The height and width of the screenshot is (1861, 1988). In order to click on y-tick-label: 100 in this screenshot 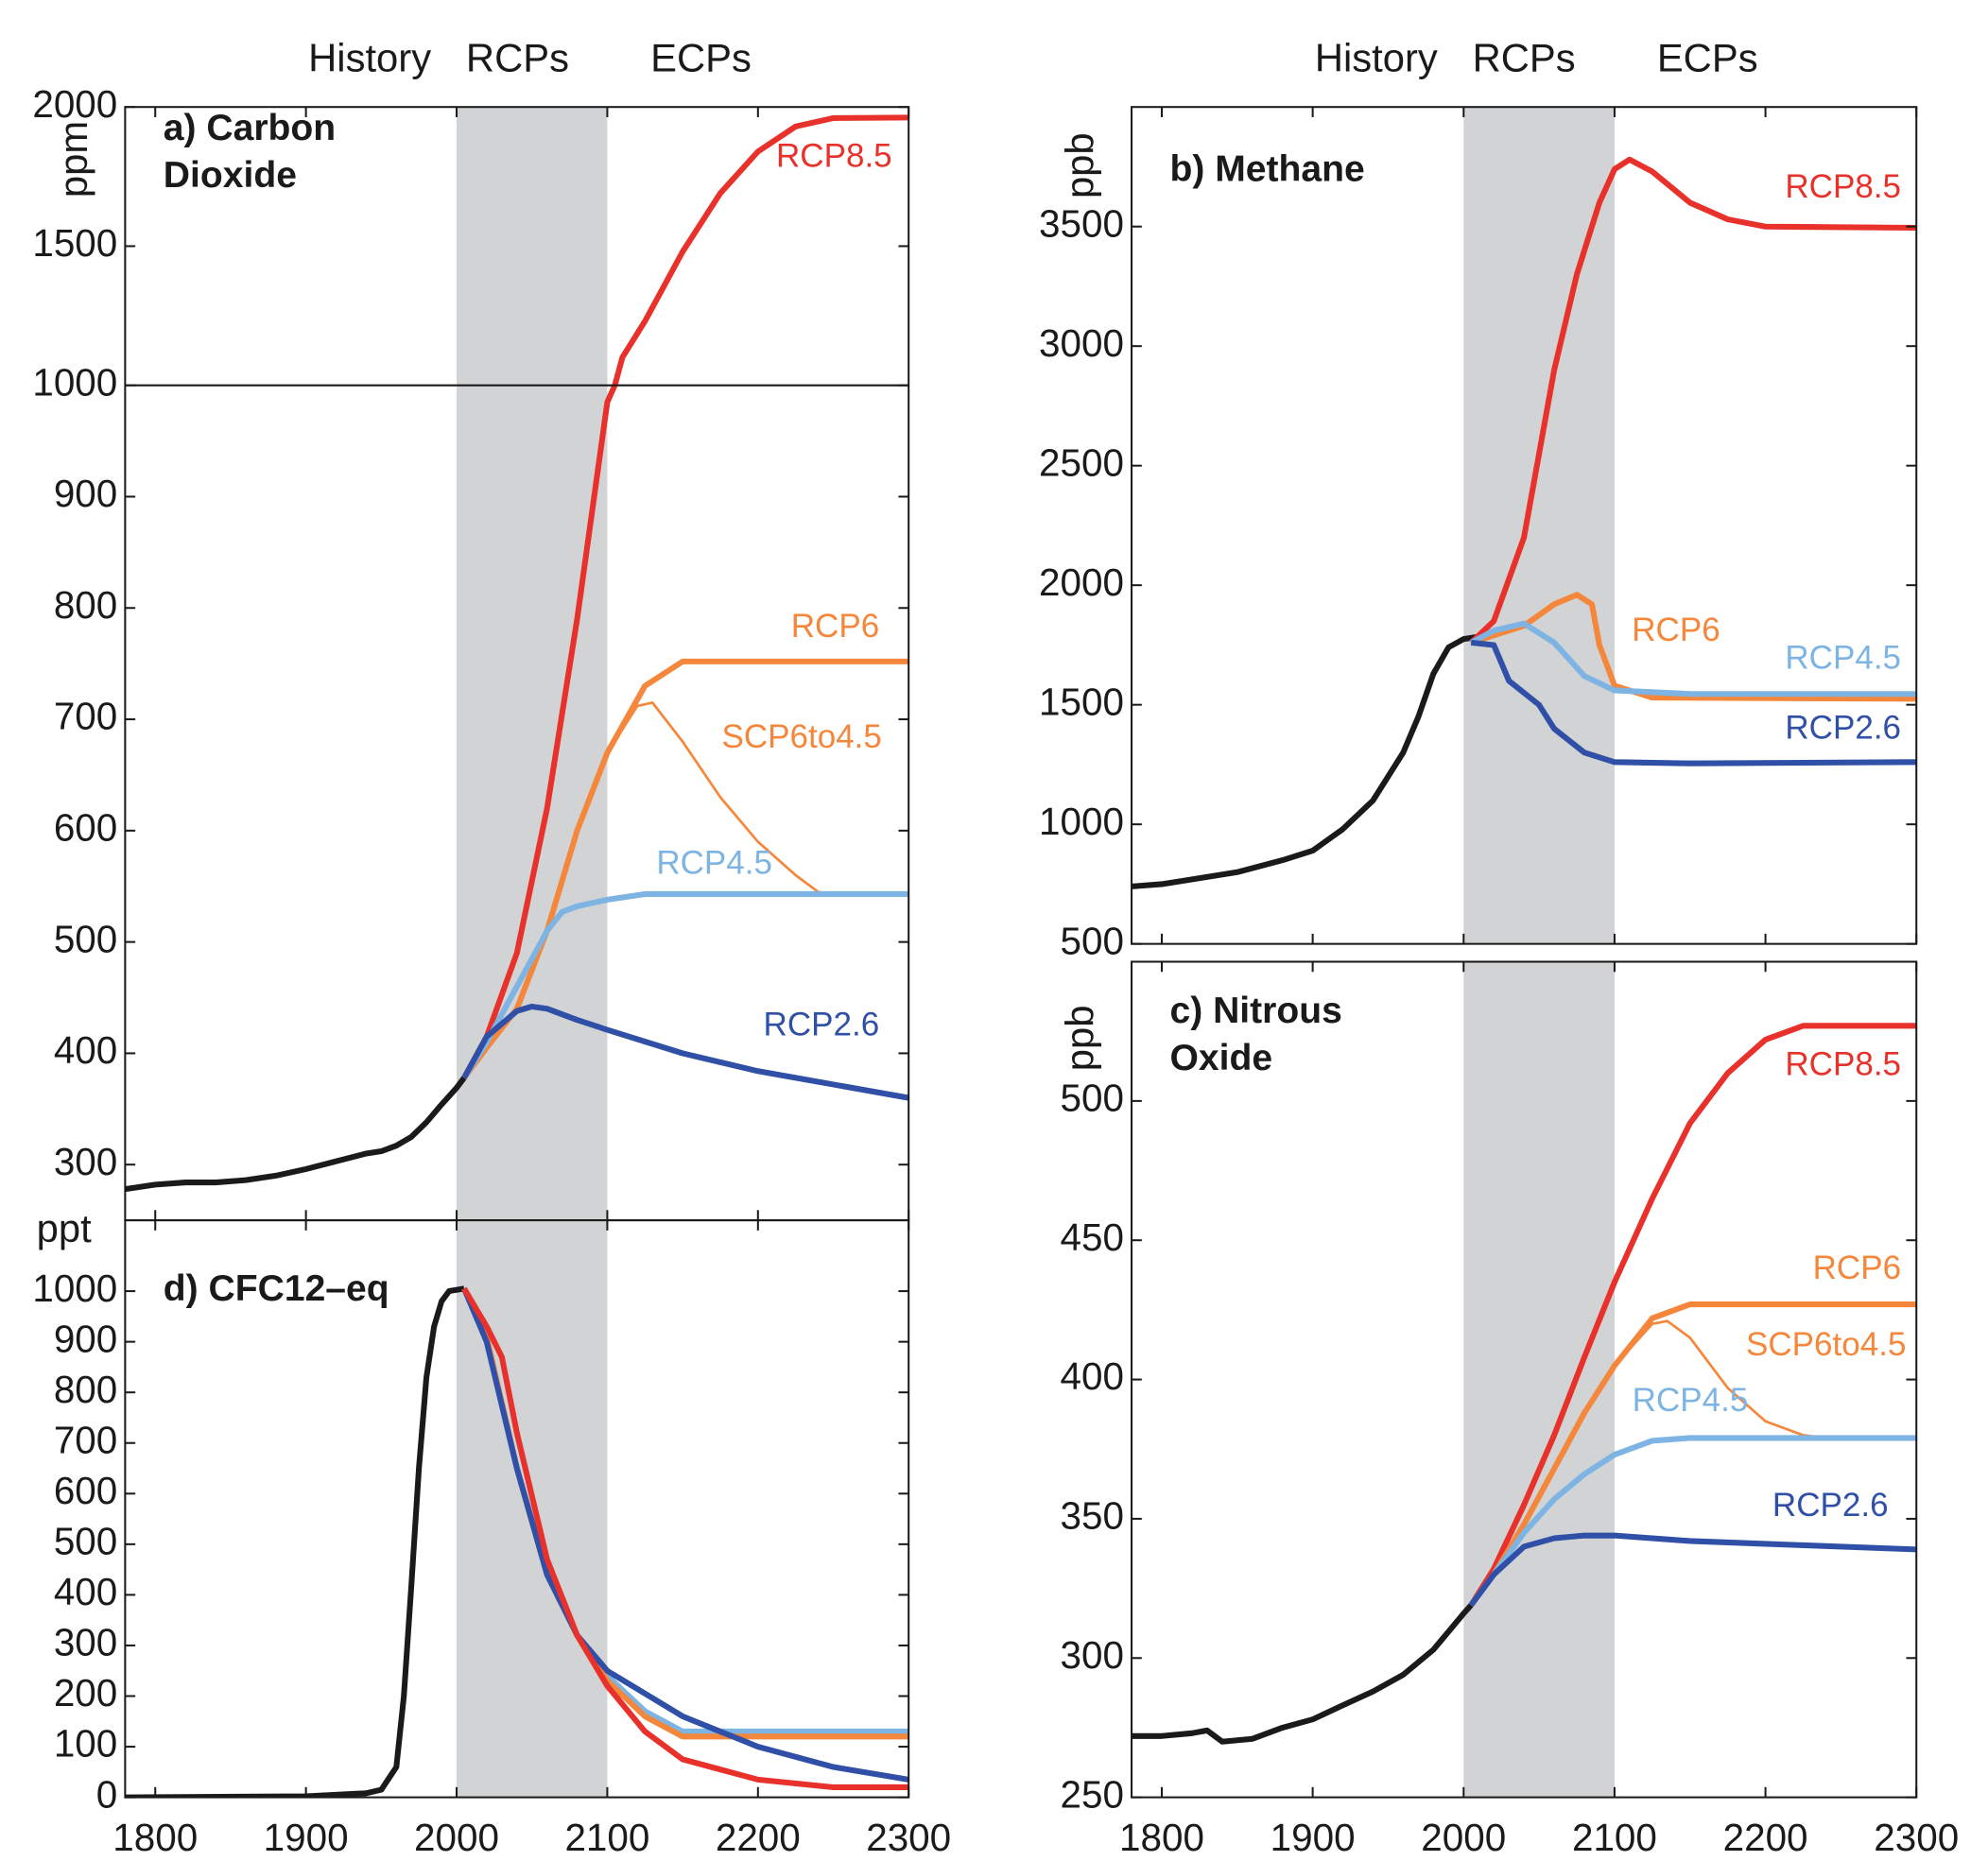, I will do `click(85, 1744)`.